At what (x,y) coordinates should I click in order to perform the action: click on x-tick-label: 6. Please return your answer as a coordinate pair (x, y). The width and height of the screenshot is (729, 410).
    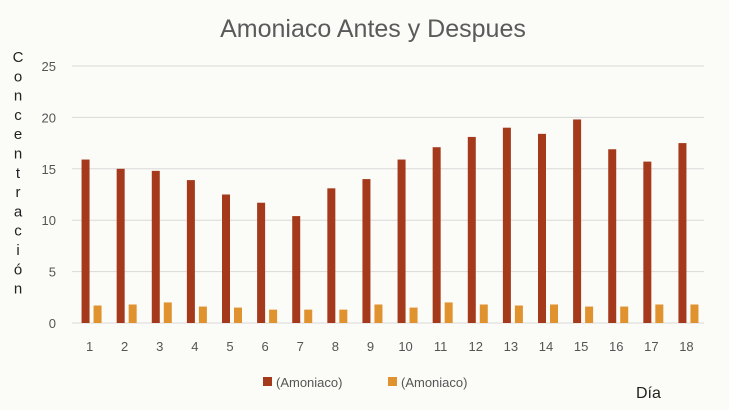
    Looking at the image, I should click on (264, 346).